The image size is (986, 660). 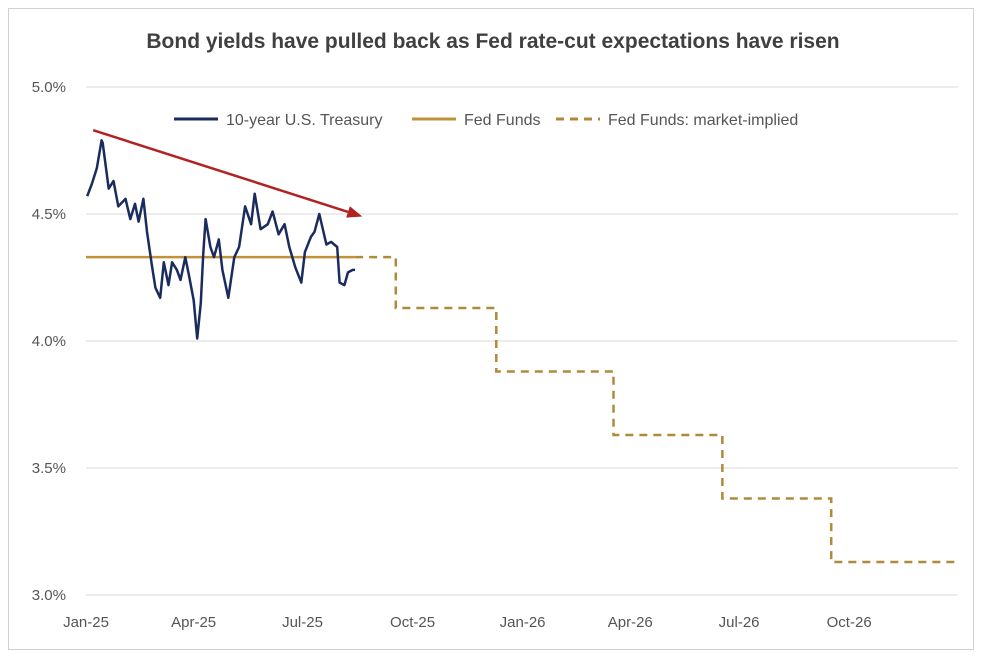 I want to click on x-tick-label: Jan-26, so click(x=523, y=622).